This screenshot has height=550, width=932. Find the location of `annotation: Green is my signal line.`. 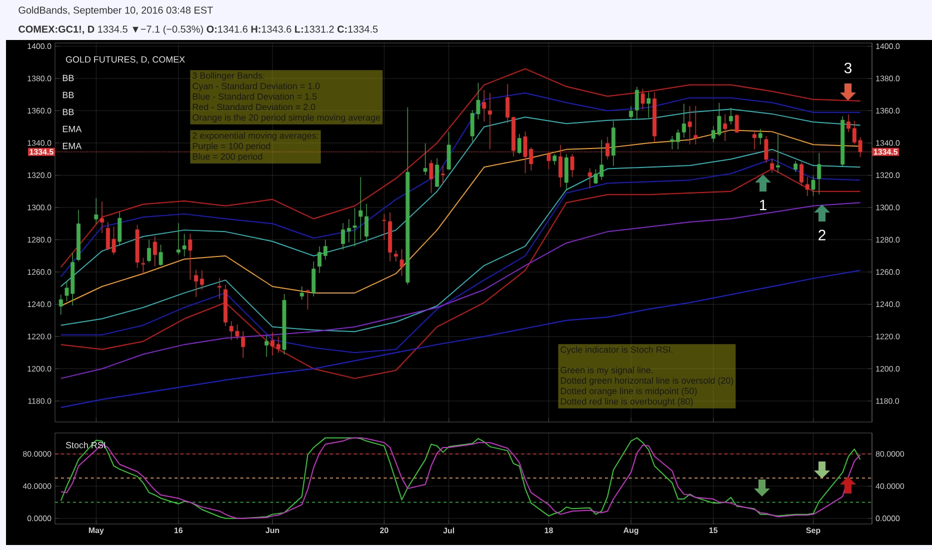

annotation: Green is my signal line. is located at coordinates (606, 371).